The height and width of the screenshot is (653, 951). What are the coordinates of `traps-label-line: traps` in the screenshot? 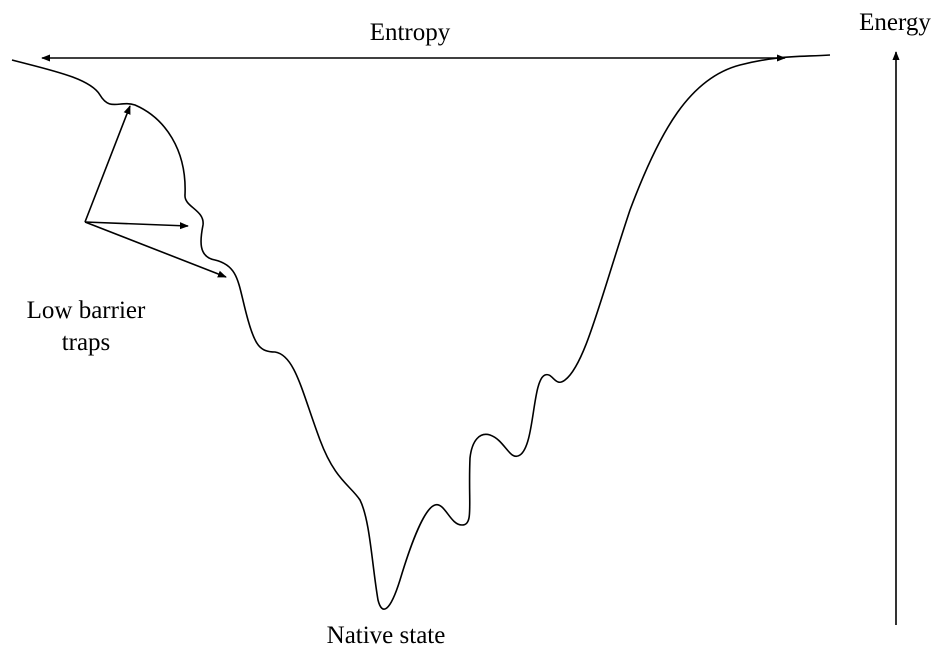 It's located at (86, 342).